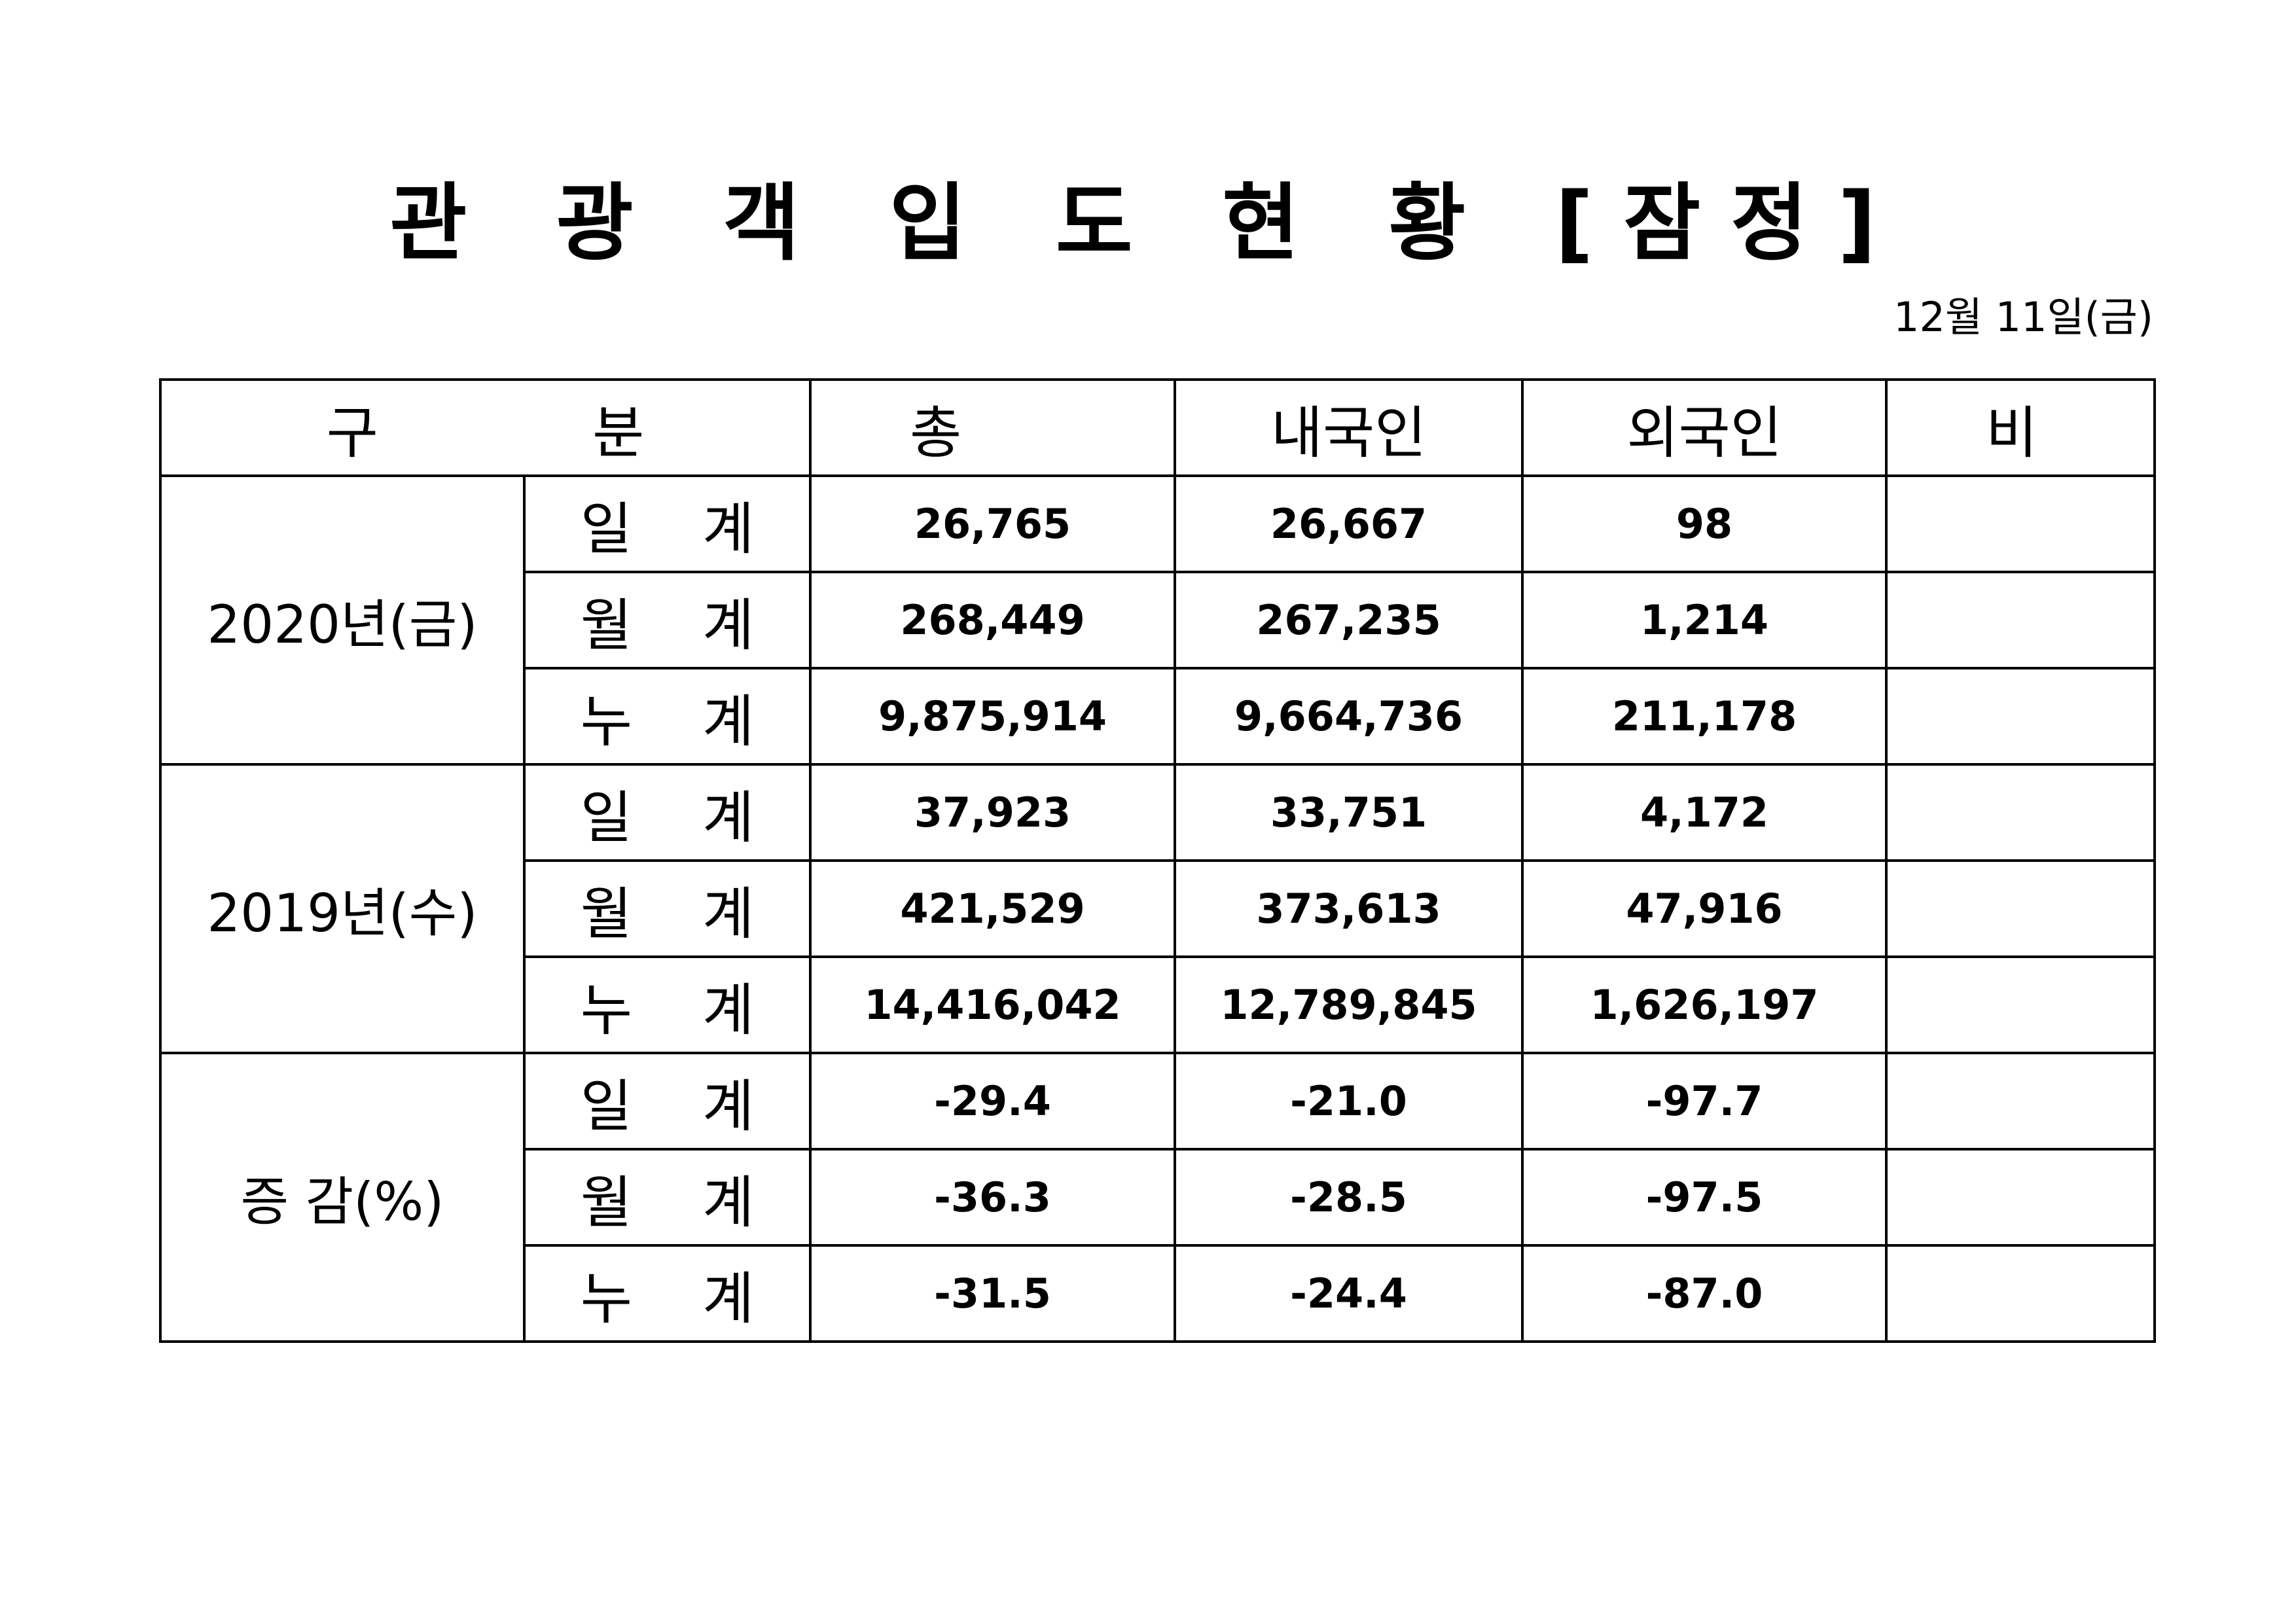 This screenshot has height=1623, width=2296. What do you see at coordinates (1349, 716) in the screenshot?
I see `cell-domestic: 9,664,736` at bounding box center [1349, 716].